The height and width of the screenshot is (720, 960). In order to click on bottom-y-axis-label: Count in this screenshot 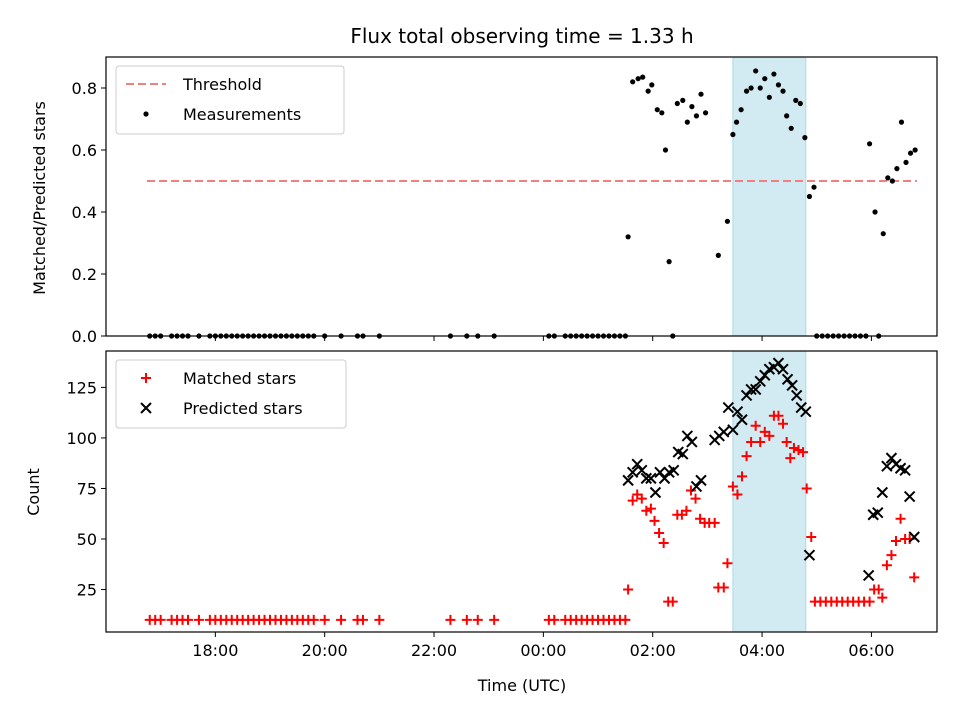, I will do `click(33, 492)`.